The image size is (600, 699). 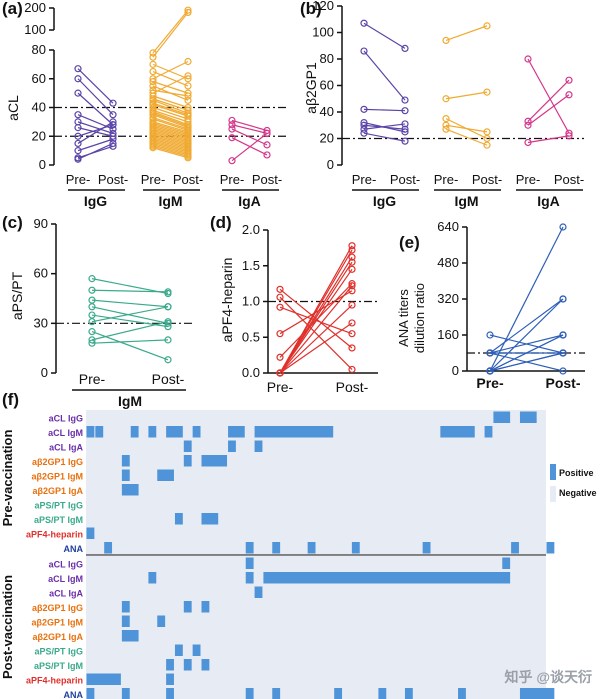 What do you see at coordinates (39, 107) in the screenshot?
I see `y-tick-label: 40` at bounding box center [39, 107].